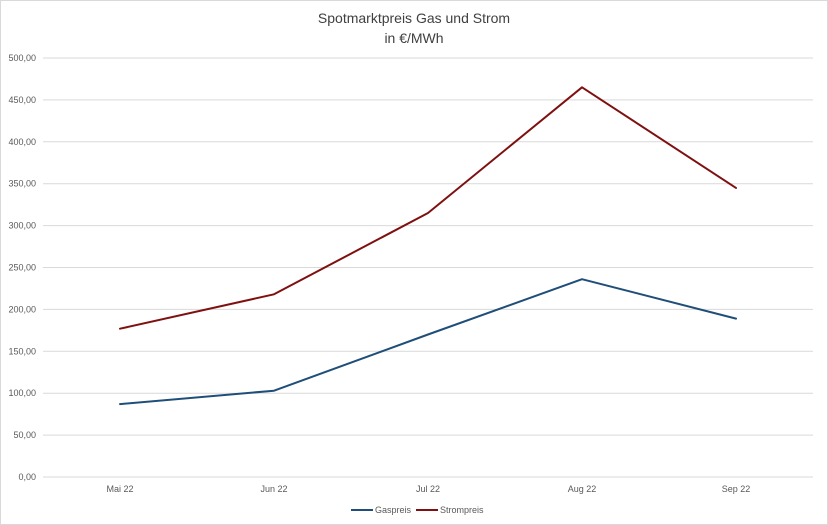  What do you see at coordinates (22, 351) in the screenshot?
I see `y-tick-label: 150,00` at bounding box center [22, 351].